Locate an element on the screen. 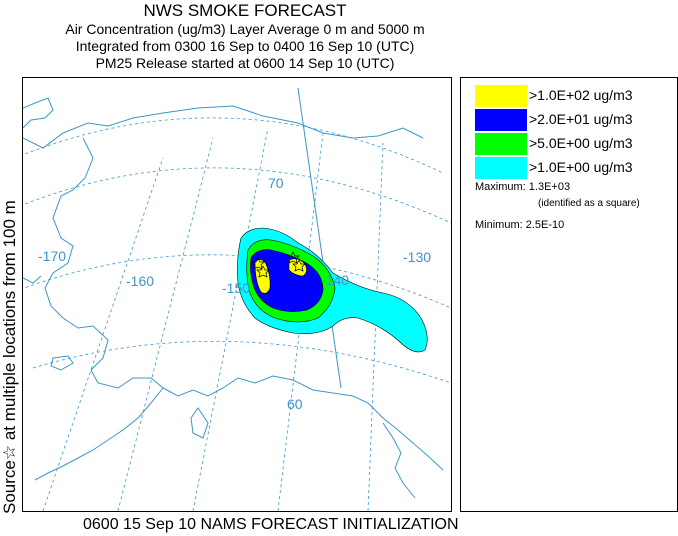 Image resolution: width=678 pixels, height=536 pixels. forecast-title: NWS SMOKE FORECAST is located at coordinates (245, 10).